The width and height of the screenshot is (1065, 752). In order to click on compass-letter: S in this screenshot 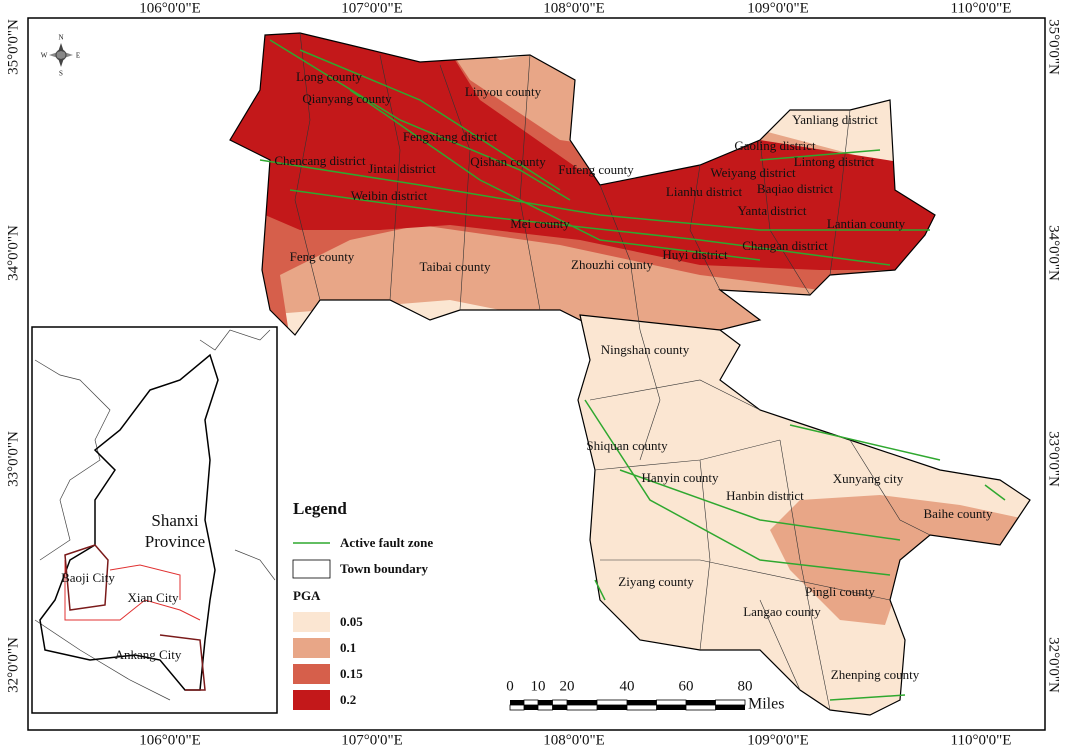, I will do `click(61, 74)`.